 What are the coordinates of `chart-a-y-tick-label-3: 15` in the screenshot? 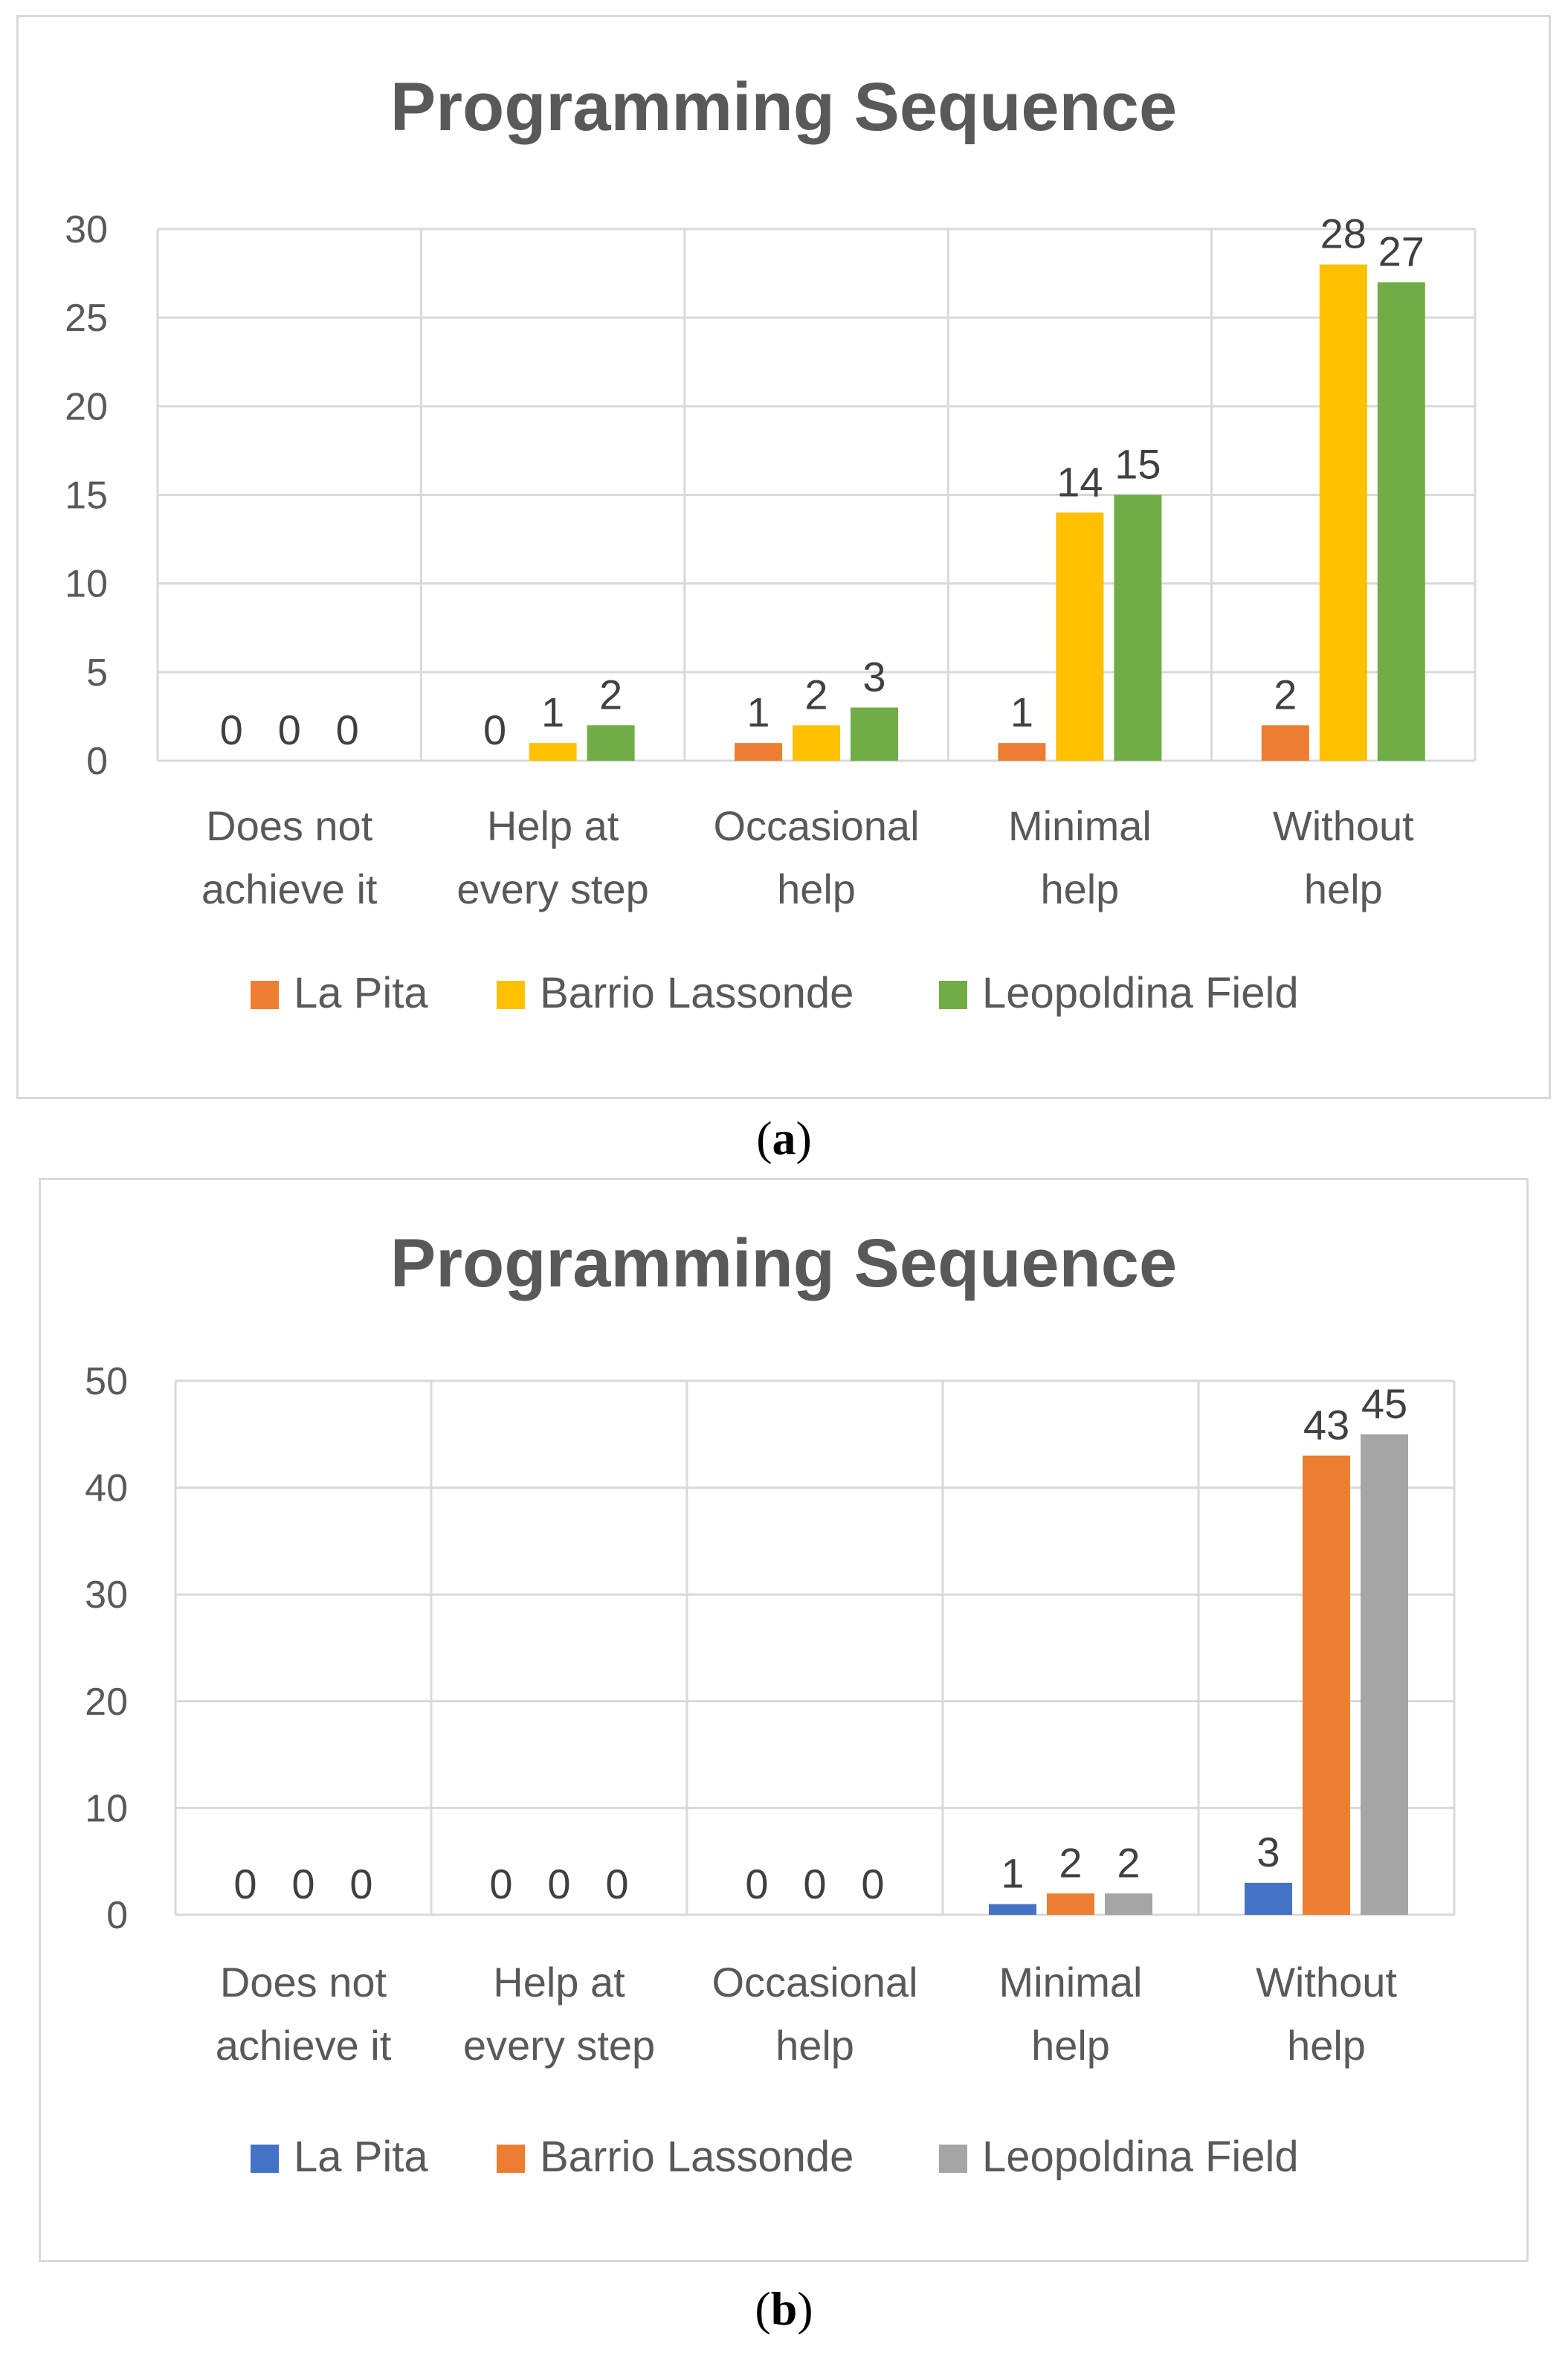 It's located at (86, 496).